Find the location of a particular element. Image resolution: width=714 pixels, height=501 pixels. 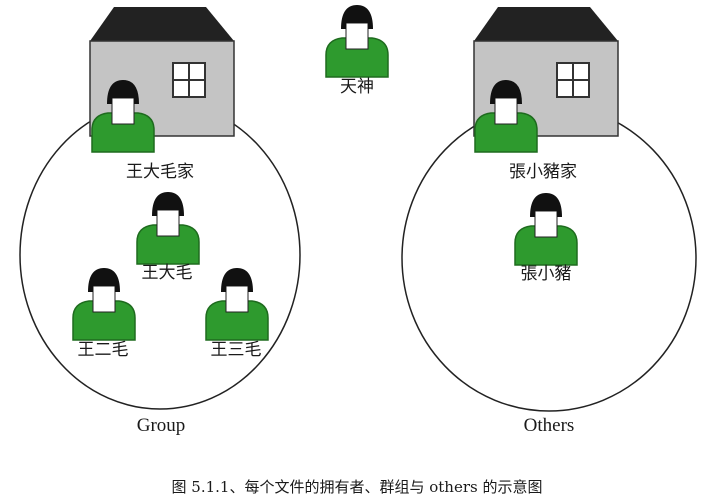

member-label: 王二毛 is located at coordinates (103, 350).